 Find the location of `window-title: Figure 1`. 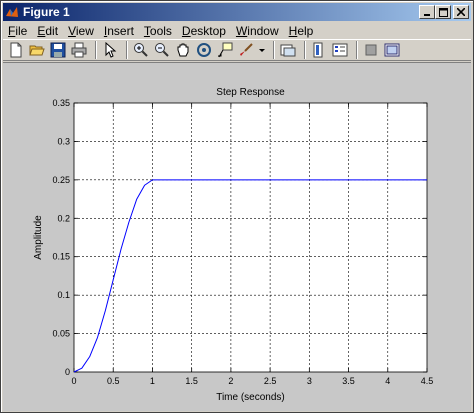

window-title: Figure 1 is located at coordinates (46, 12).